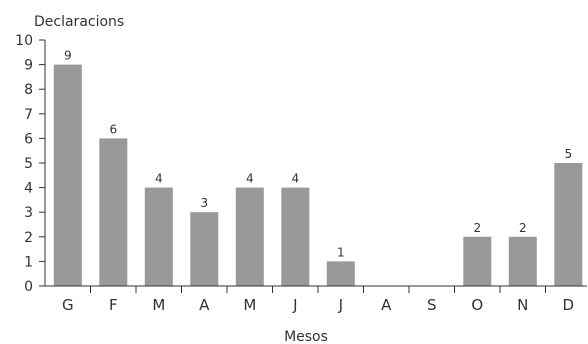 The width and height of the screenshot is (588, 344). I want to click on y-tick-label-7: 7, so click(28, 115).